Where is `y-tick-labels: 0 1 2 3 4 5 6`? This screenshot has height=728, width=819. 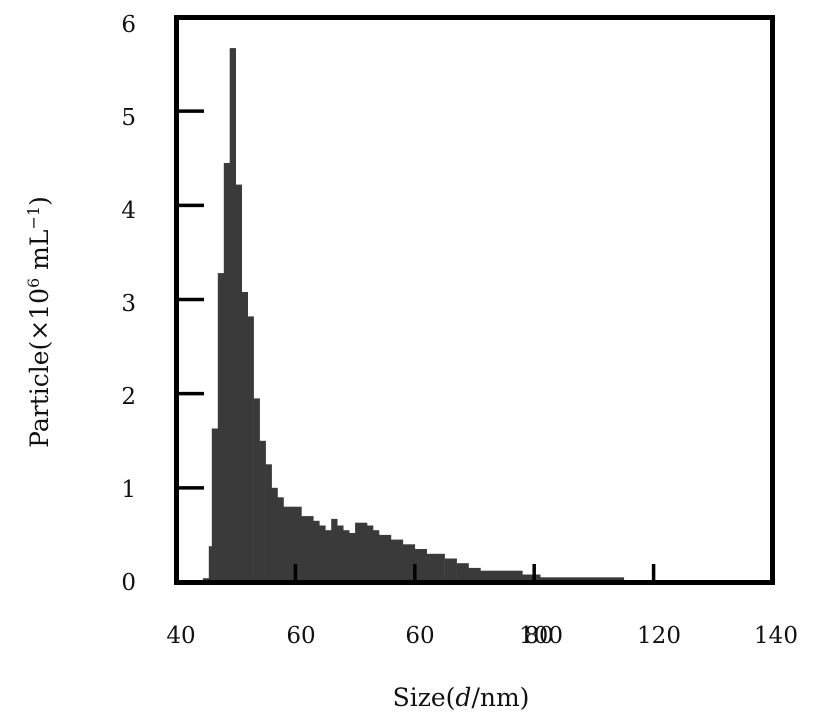 y-tick-labels: 0 1 2 3 4 5 6 is located at coordinates (128, 304).